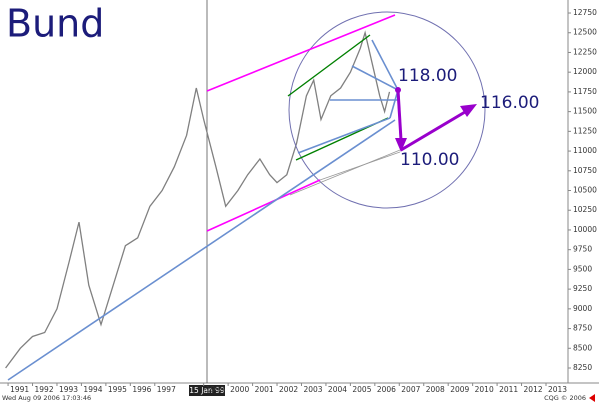 The image size is (599, 407). Describe the element at coordinates (508, 389) in the screenshot. I see `x-tick-label: 2011` at that location.